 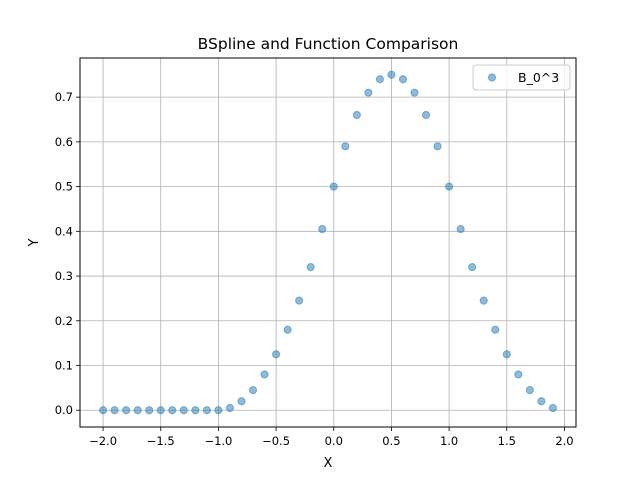 What do you see at coordinates (64, 366) in the screenshot?
I see `y-tick-label: 0.1` at bounding box center [64, 366].